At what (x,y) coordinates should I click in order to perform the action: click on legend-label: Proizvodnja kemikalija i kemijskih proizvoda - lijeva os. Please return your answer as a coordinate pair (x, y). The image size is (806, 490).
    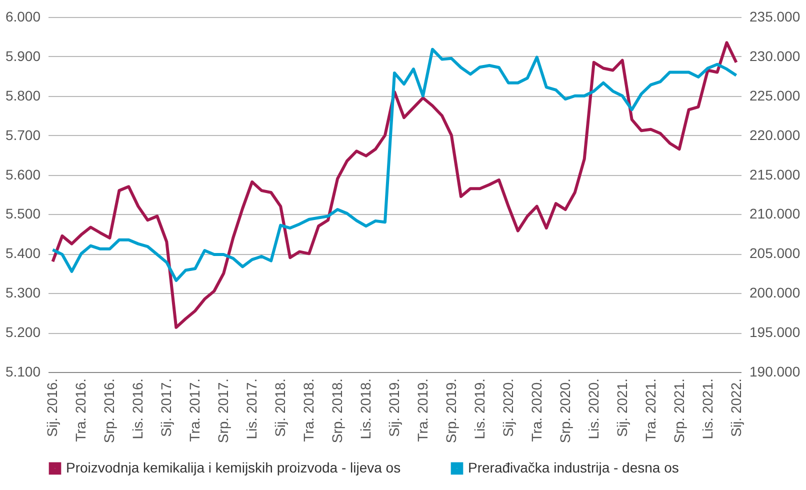
    Looking at the image, I should click on (233, 467).